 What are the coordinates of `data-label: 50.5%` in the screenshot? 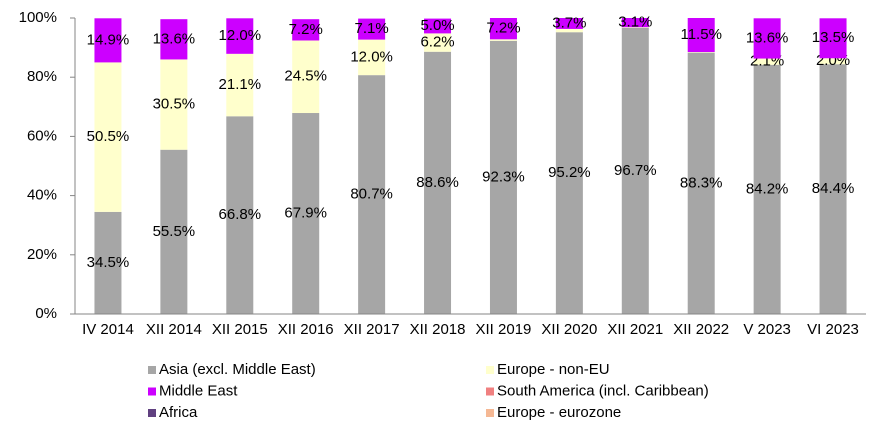 It's located at (108, 136).